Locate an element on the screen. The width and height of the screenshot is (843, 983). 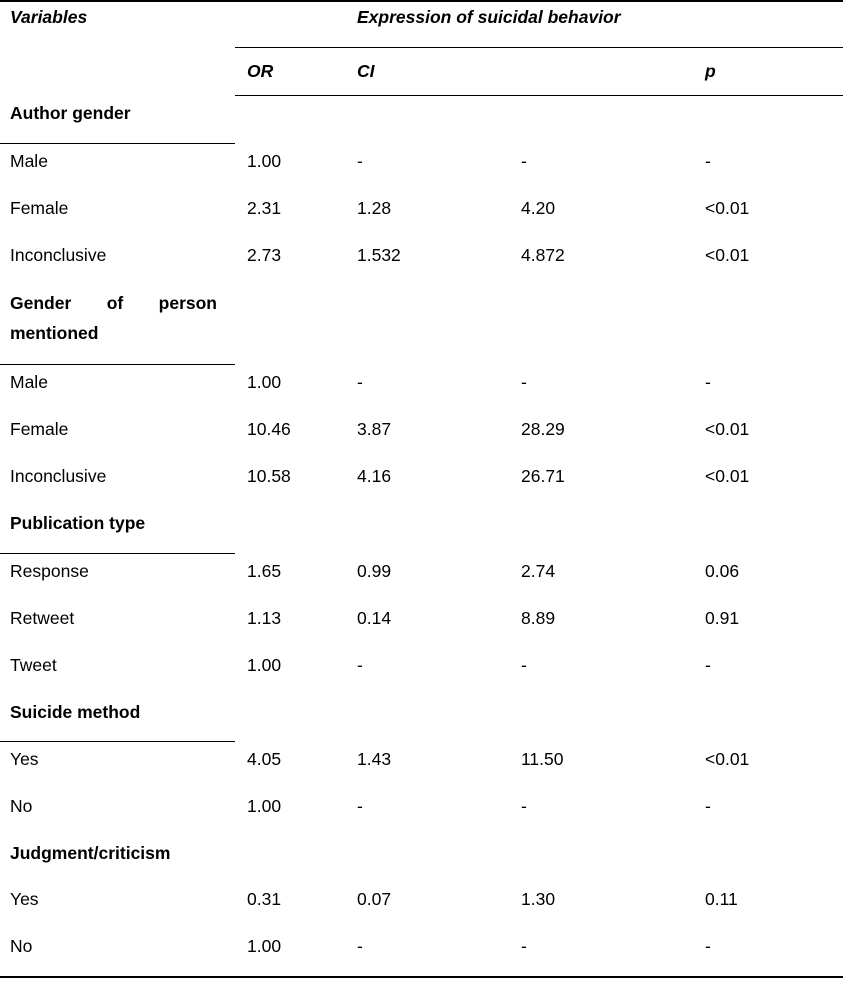
or-header: OR is located at coordinates (296, 72).